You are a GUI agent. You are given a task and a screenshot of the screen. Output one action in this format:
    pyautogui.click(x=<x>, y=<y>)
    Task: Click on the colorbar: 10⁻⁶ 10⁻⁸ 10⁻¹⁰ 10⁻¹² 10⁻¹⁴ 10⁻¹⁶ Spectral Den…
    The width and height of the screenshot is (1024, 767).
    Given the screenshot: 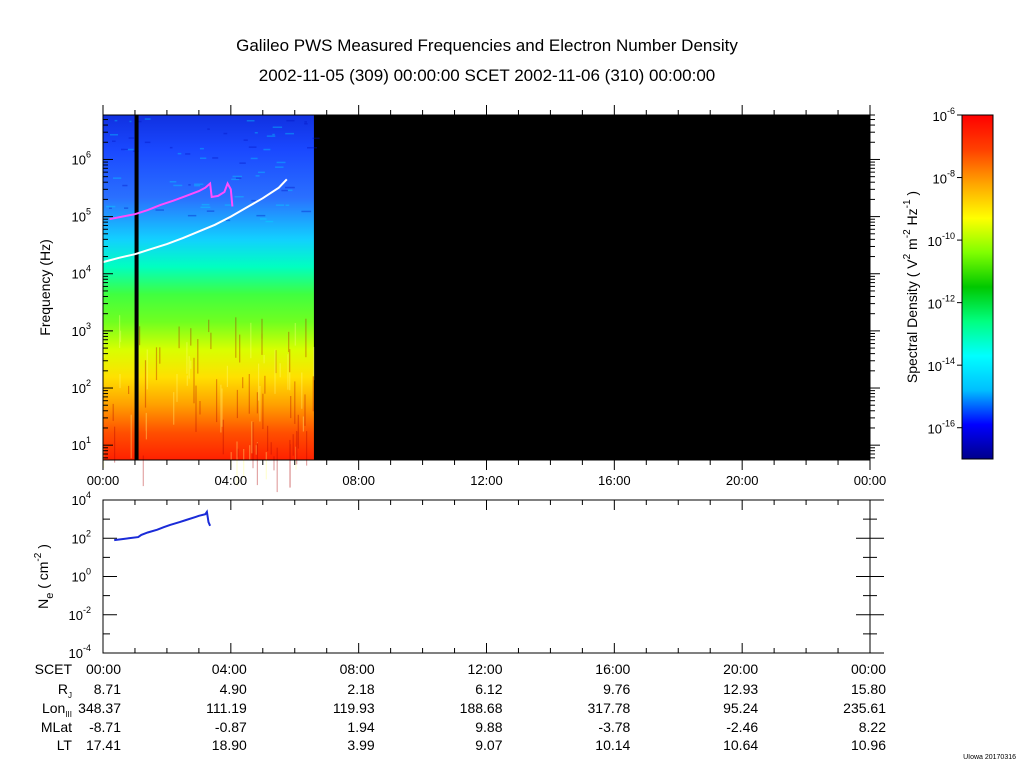 What is the action you would take?
    pyautogui.click(x=948, y=283)
    